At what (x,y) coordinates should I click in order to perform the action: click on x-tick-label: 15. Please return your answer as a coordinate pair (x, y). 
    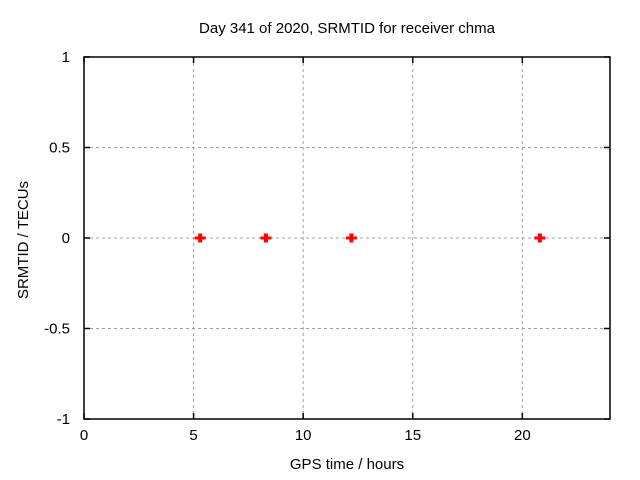
    Looking at the image, I should click on (412, 435).